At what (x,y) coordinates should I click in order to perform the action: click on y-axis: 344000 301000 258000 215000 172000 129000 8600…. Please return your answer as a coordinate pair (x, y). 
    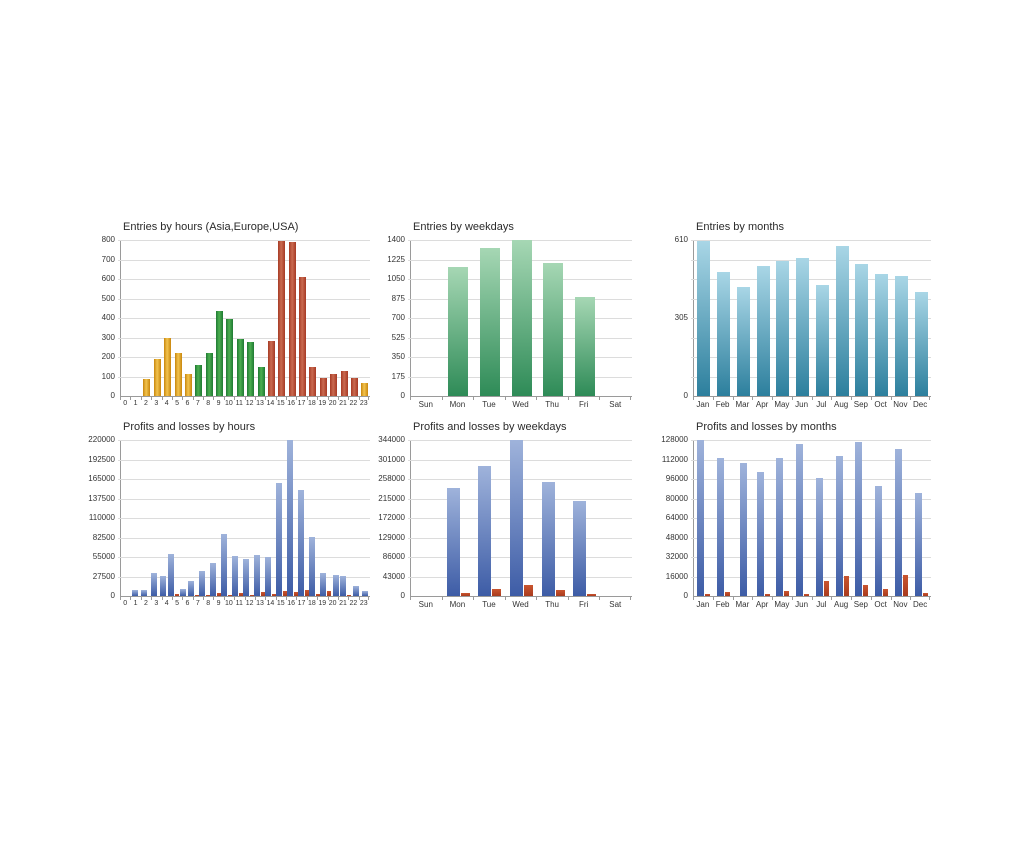
    Looking at the image, I should click on (387, 517).